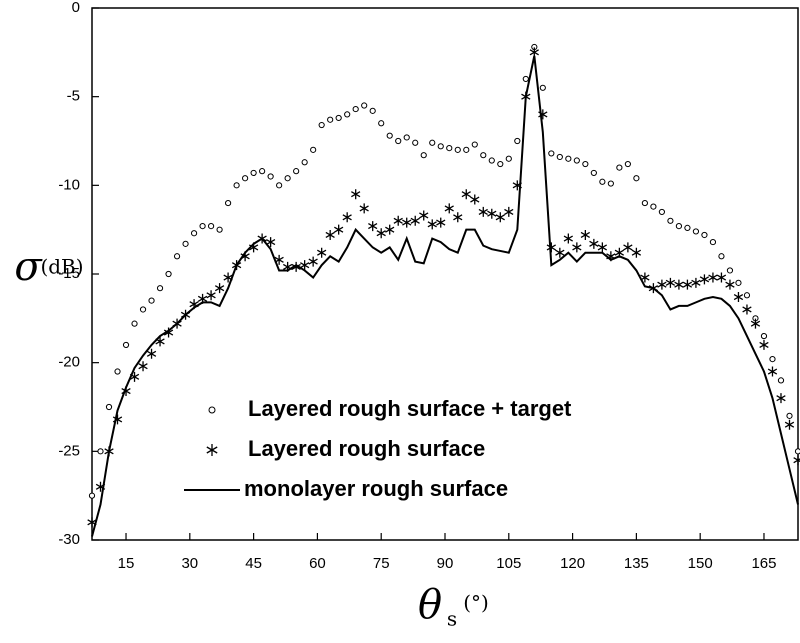  What do you see at coordinates (69, 273) in the screenshot?
I see `y-tick-label: -15` at bounding box center [69, 273].